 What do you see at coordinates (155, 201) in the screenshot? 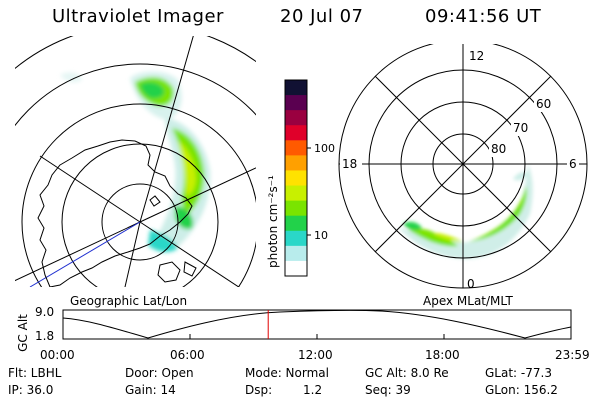
I see `coastline-fragment` at bounding box center [155, 201].